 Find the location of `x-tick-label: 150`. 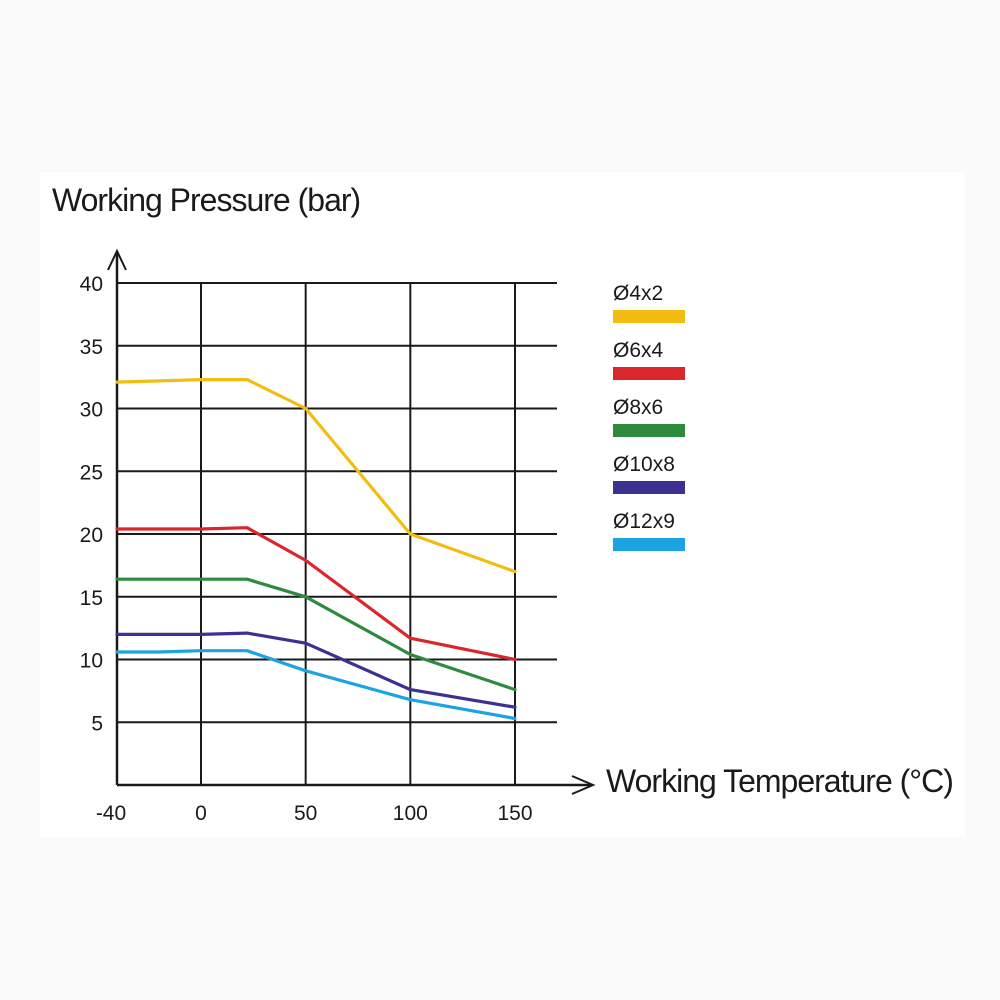

x-tick-label: 150 is located at coordinates (514, 813).